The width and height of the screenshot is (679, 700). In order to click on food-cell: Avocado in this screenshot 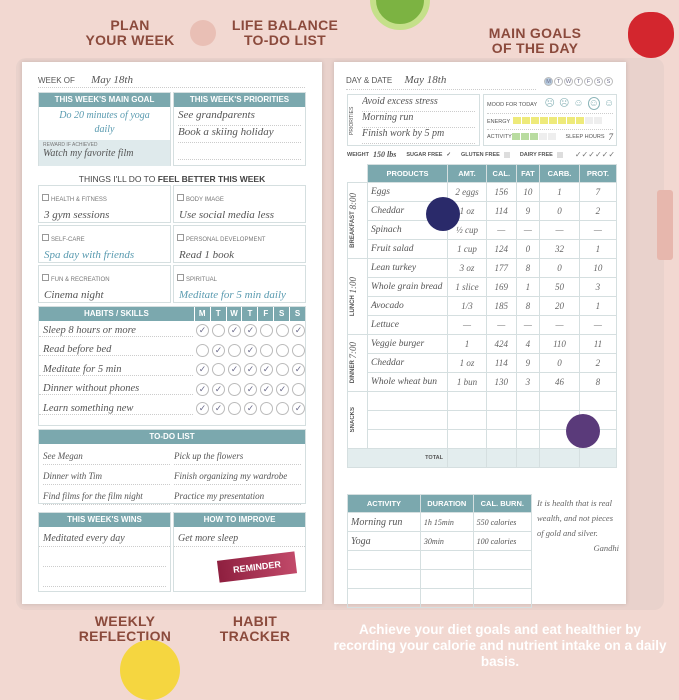, I will do `click(407, 306)`.